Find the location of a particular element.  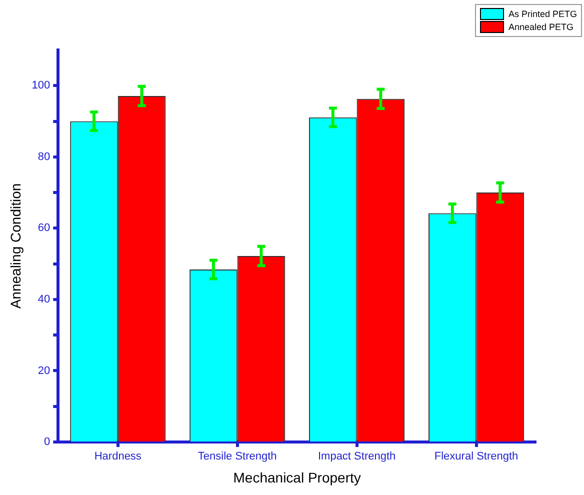

x-tick-label: Tensile Strength is located at coordinates (237, 456).